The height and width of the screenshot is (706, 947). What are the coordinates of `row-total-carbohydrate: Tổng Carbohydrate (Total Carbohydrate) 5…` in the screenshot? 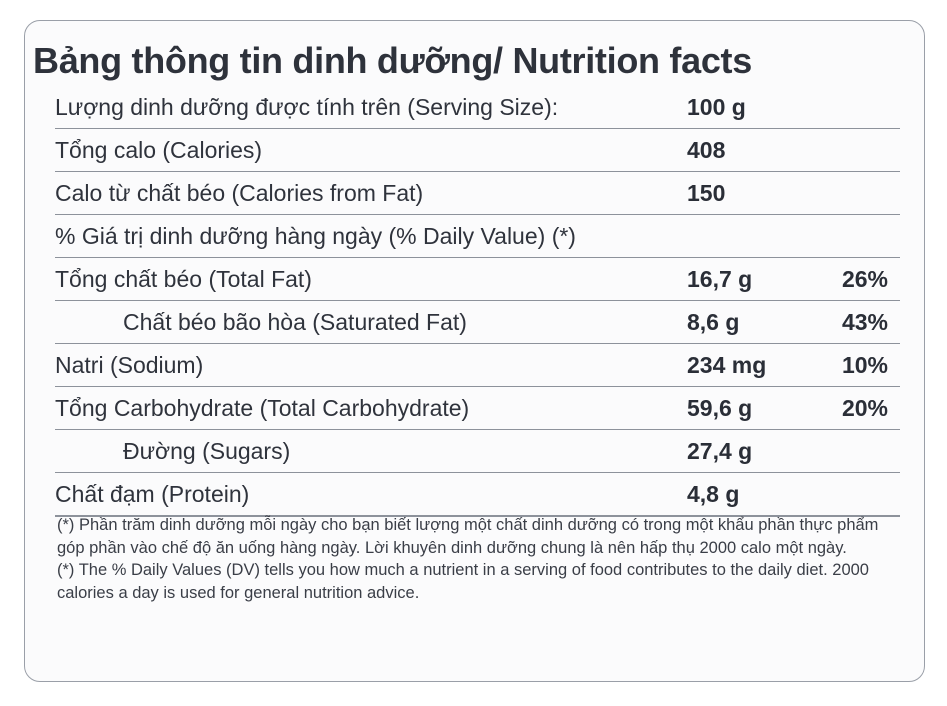 It's located at (477, 408).